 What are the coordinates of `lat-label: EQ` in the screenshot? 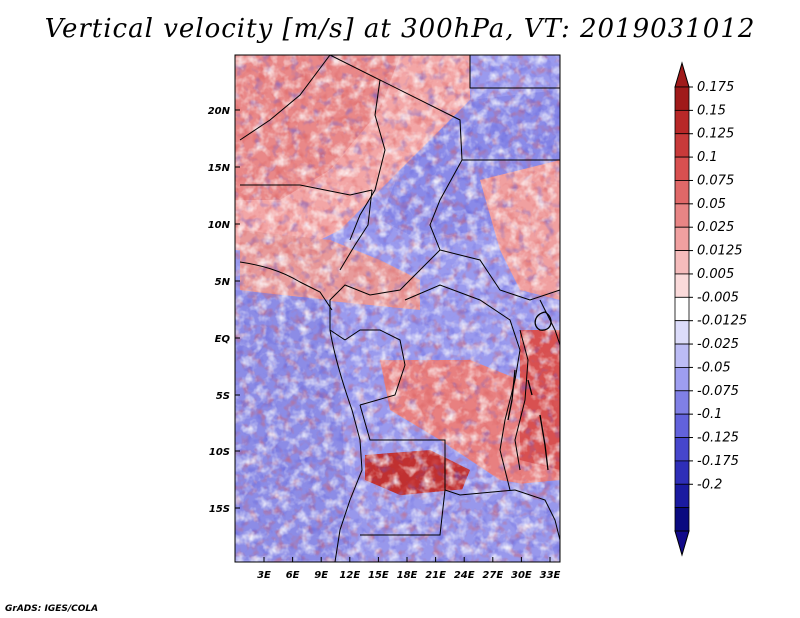 It's located at (223, 339).